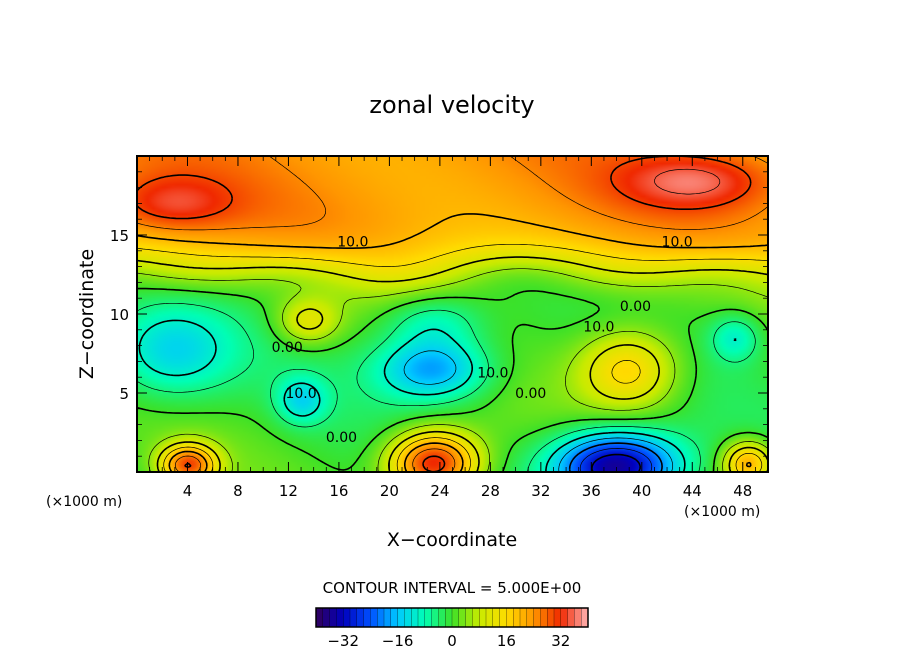 The height and width of the screenshot is (654, 904). What do you see at coordinates (238, 491) in the screenshot?
I see `x-tick-label: 8` at bounding box center [238, 491].